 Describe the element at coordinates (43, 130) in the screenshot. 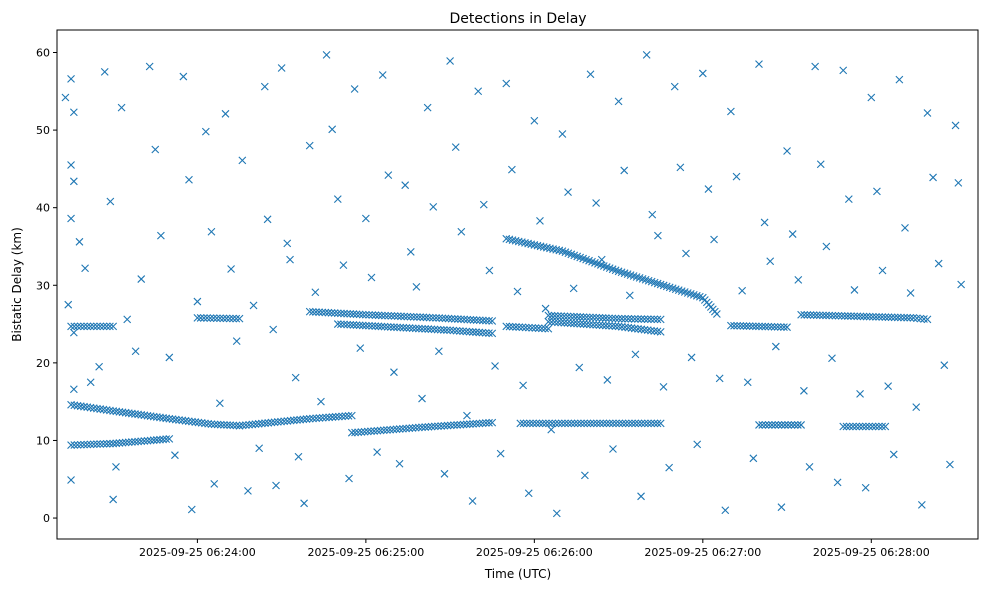

I see `y-tick-label: 50` at that location.